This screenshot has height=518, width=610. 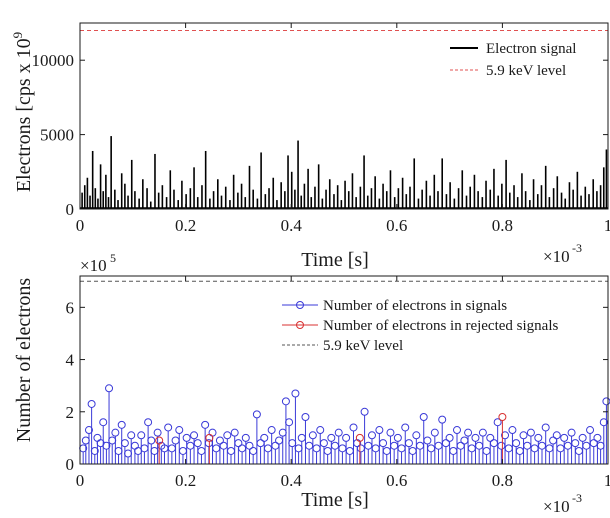 I want to click on bottom-legend-signals: Number of electrons in signals, so click(x=415, y=306).